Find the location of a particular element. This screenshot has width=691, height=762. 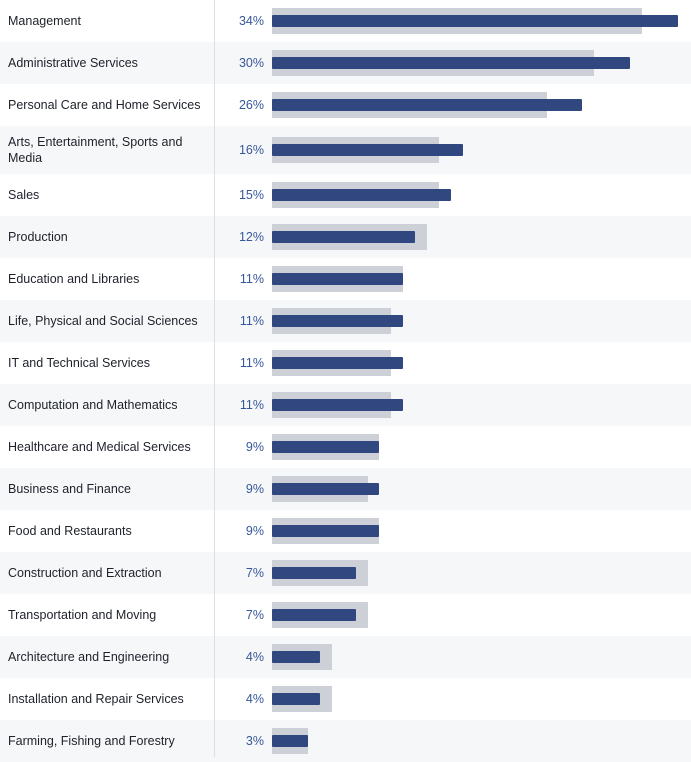

category-label: Transportation and Moving is located at coordinates (82, 615).